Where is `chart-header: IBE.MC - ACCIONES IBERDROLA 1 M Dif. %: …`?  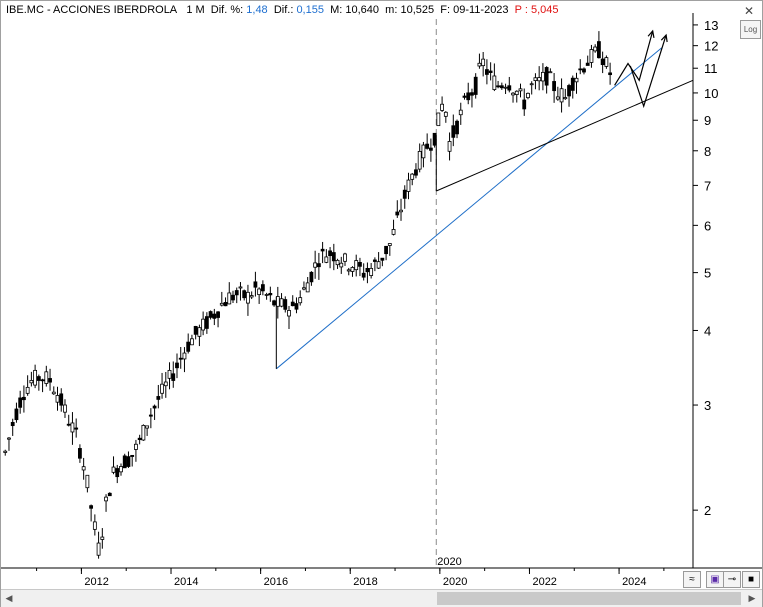 chart-header: IBE.MC - ACCIONES IBERDROLA 1 M Dif. %: … is located at coordinates (282, 10).